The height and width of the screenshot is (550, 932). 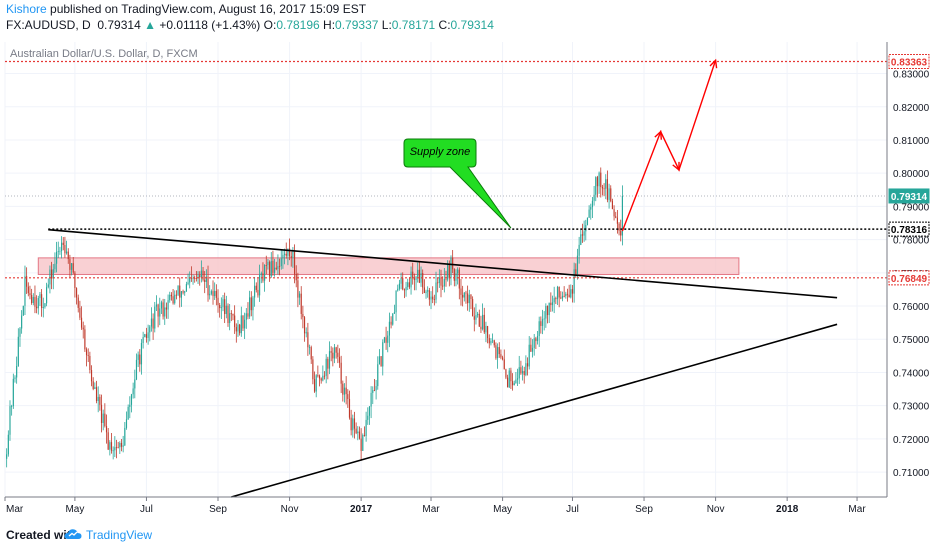 What do you see at coordinates (26, 9) in the screenshot?
I see `author-link: Kishore` at bounding box center [26, 9].